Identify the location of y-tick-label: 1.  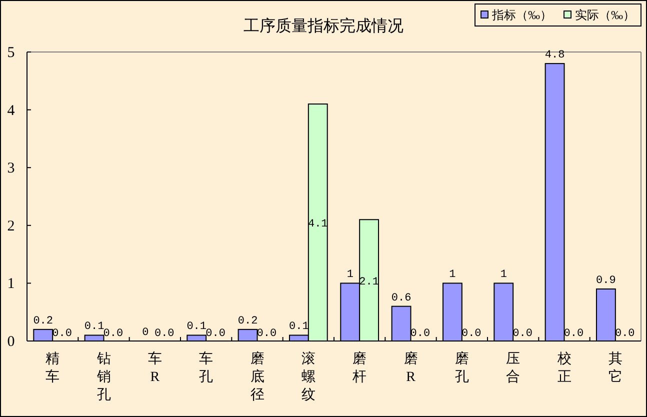
(11, 284).